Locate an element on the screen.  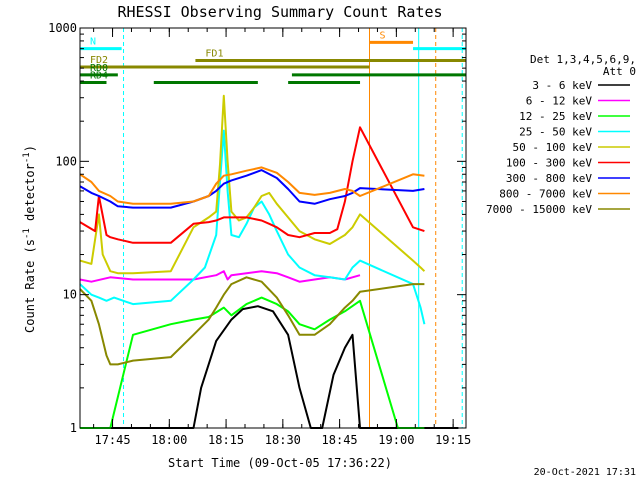
chart-title: RHESSI Observing Summary Count Rates is located at coordinates (279, 12).